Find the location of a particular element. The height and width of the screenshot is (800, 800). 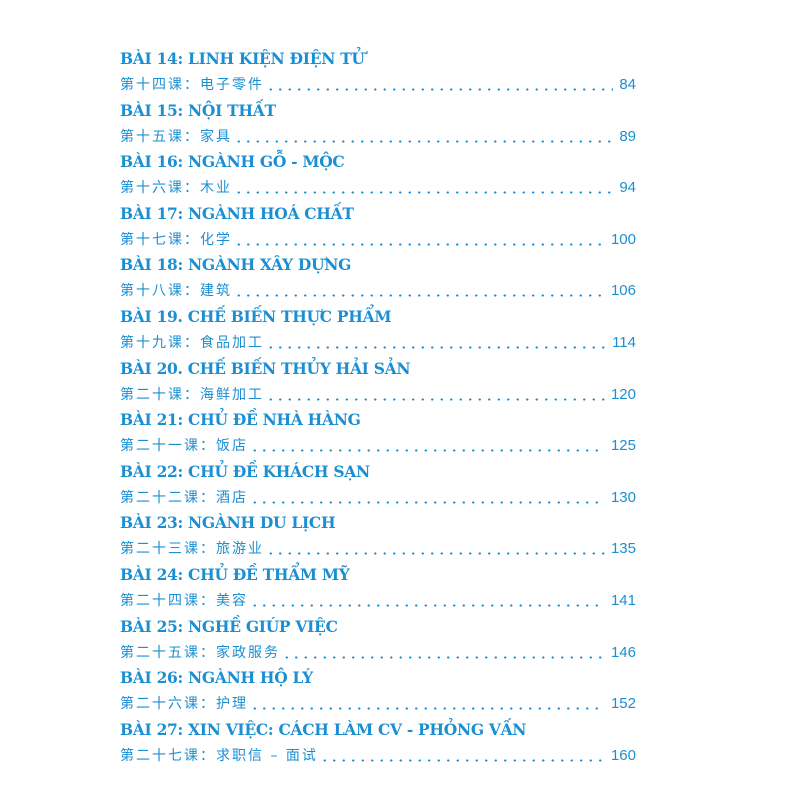

lesson-chinese-title: 第二十七课：求职信 – 面试 is located at coordinates (219, 755).